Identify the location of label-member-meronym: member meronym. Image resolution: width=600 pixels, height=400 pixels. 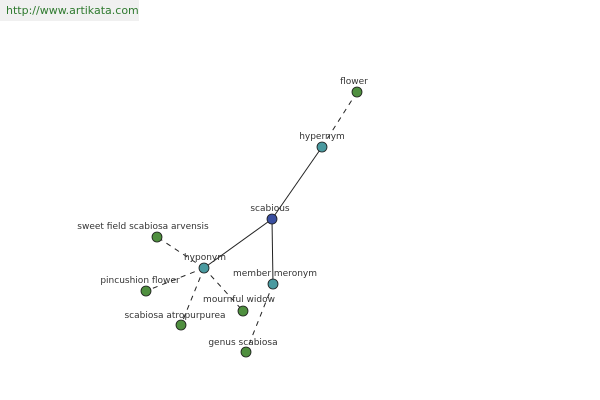
(275, 274).